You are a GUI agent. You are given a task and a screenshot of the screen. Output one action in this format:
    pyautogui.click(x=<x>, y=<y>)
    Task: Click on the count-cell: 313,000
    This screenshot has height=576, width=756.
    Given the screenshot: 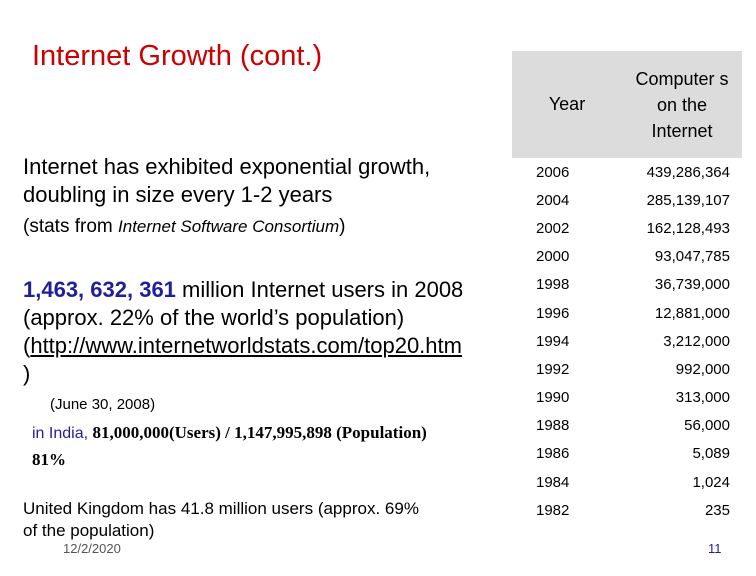 What is the action you would take?
    pyautogui.click(x=702, y=398)
    